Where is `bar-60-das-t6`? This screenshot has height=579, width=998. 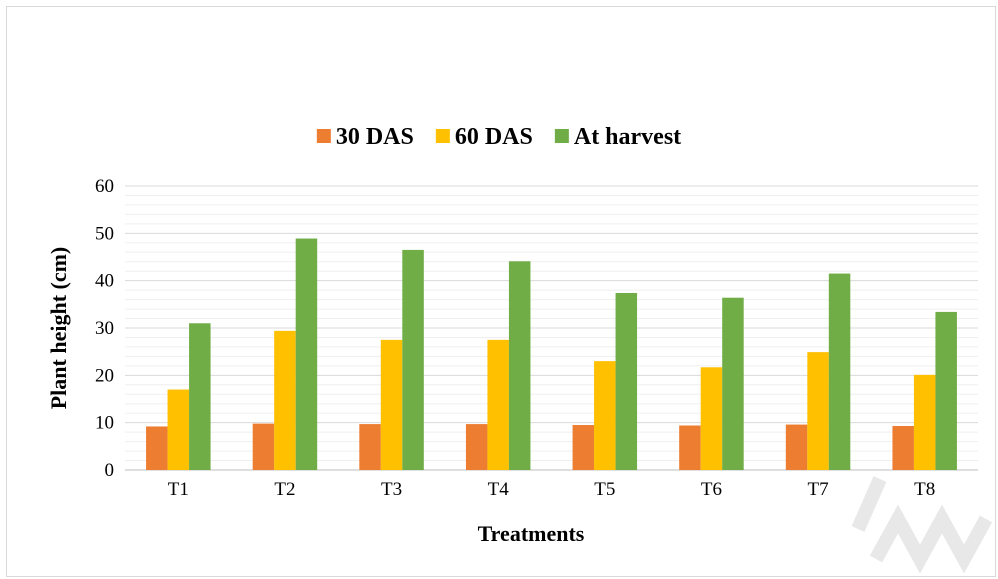 bar-60-das-t6 is located at coordinates (711, 418).